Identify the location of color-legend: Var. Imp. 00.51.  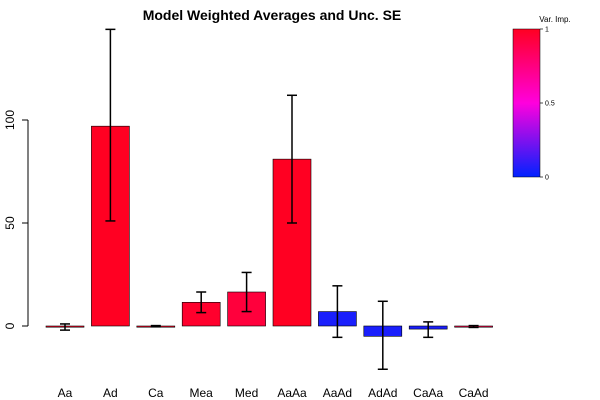
(541, 98).